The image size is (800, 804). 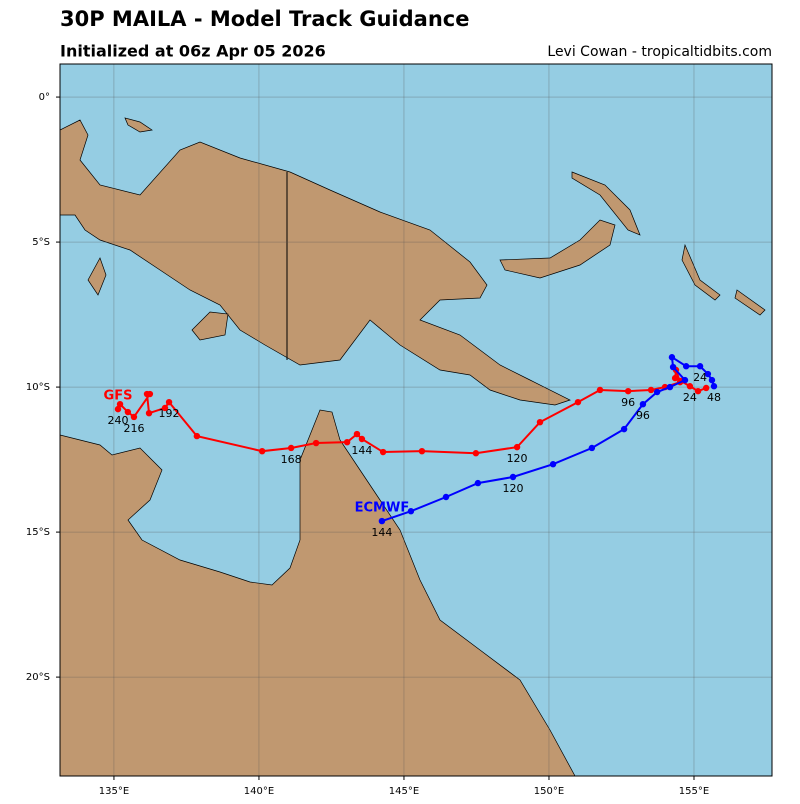 I want to click on new-britain, so click(x=557, y=249).